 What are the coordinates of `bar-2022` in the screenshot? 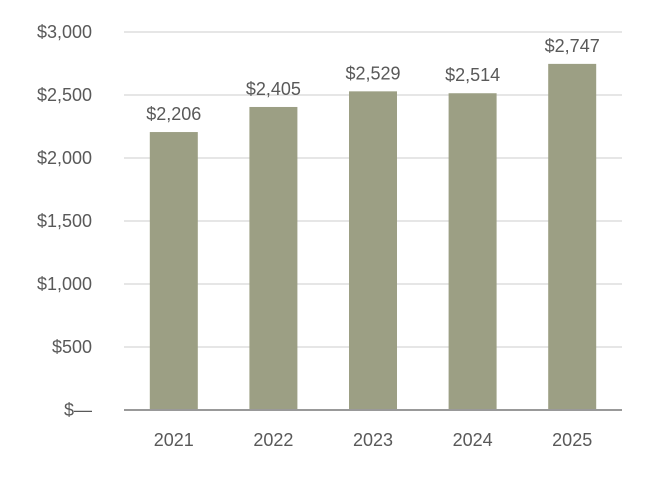 It's located at (273, 258).